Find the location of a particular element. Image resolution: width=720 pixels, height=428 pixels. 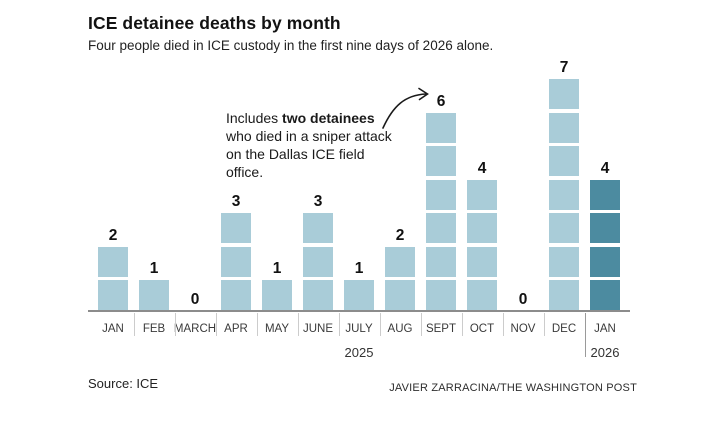

source-note: Source: ICE is located at coordinates (123, 383).